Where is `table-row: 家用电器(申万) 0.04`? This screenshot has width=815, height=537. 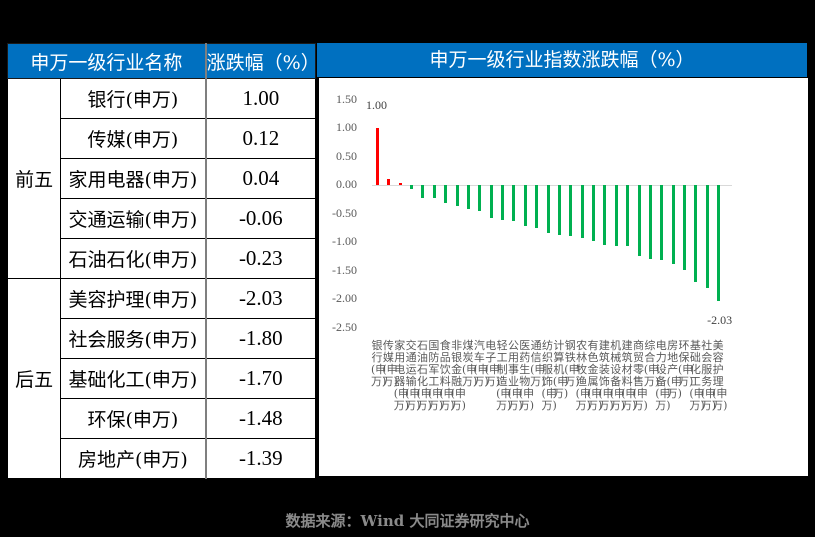
table-row: 家用电器(申万) 0.04 is located at coordinates (162, 178).